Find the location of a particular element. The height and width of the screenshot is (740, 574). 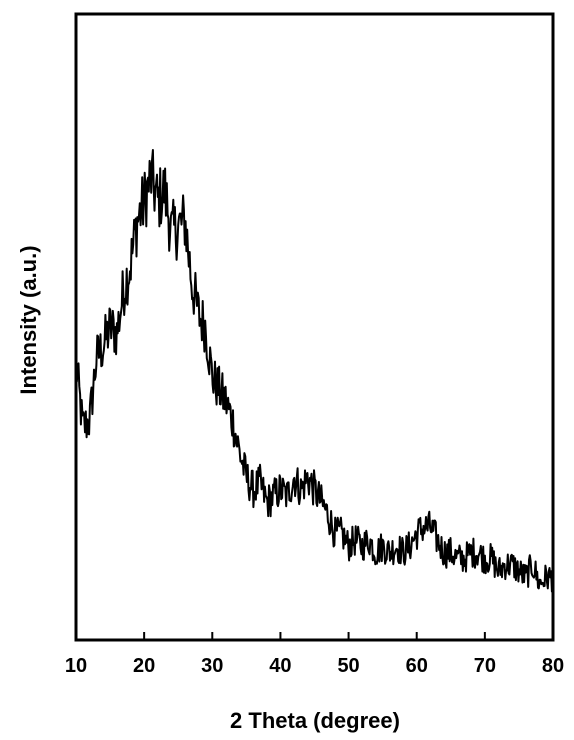

x-tick-label: 40 is located at coordinates (280, 666).